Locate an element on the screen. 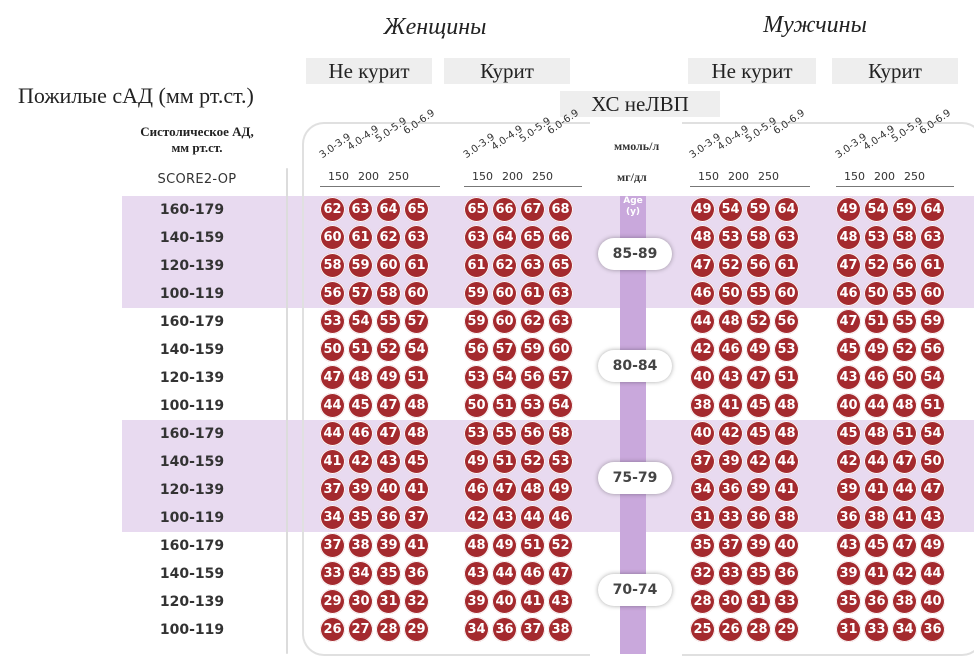  mg-tick-label: 250 is located at coordinates (768, 176).